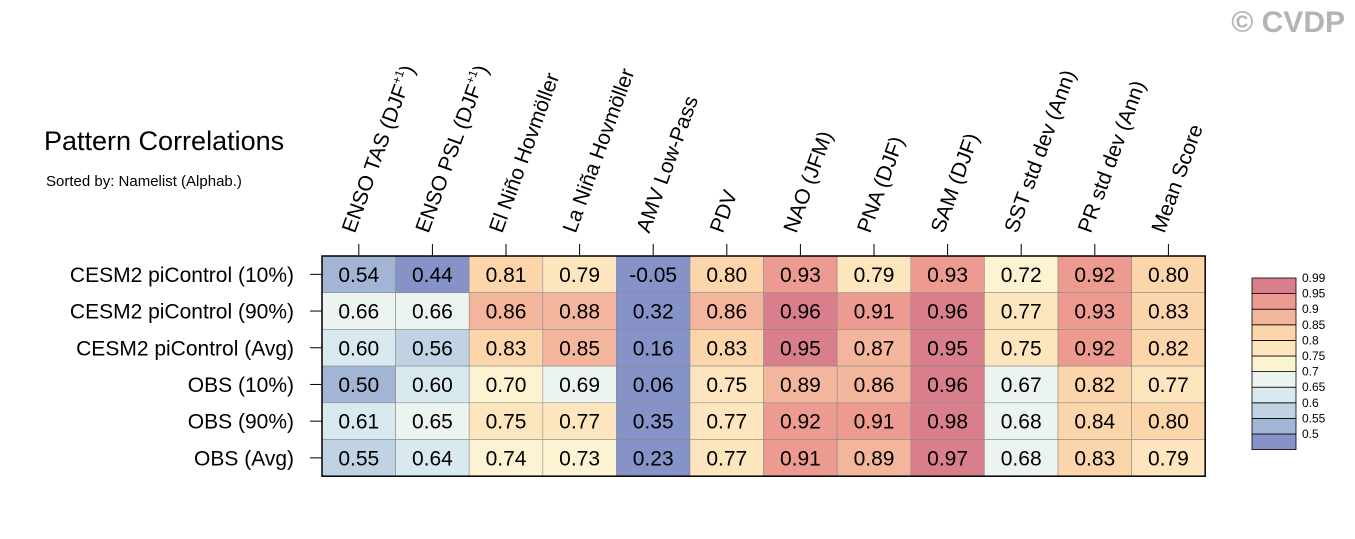 The height and width of the screenshot is (539, 1355). I want to click on column-label: Mean Score, so click(1177, 178).